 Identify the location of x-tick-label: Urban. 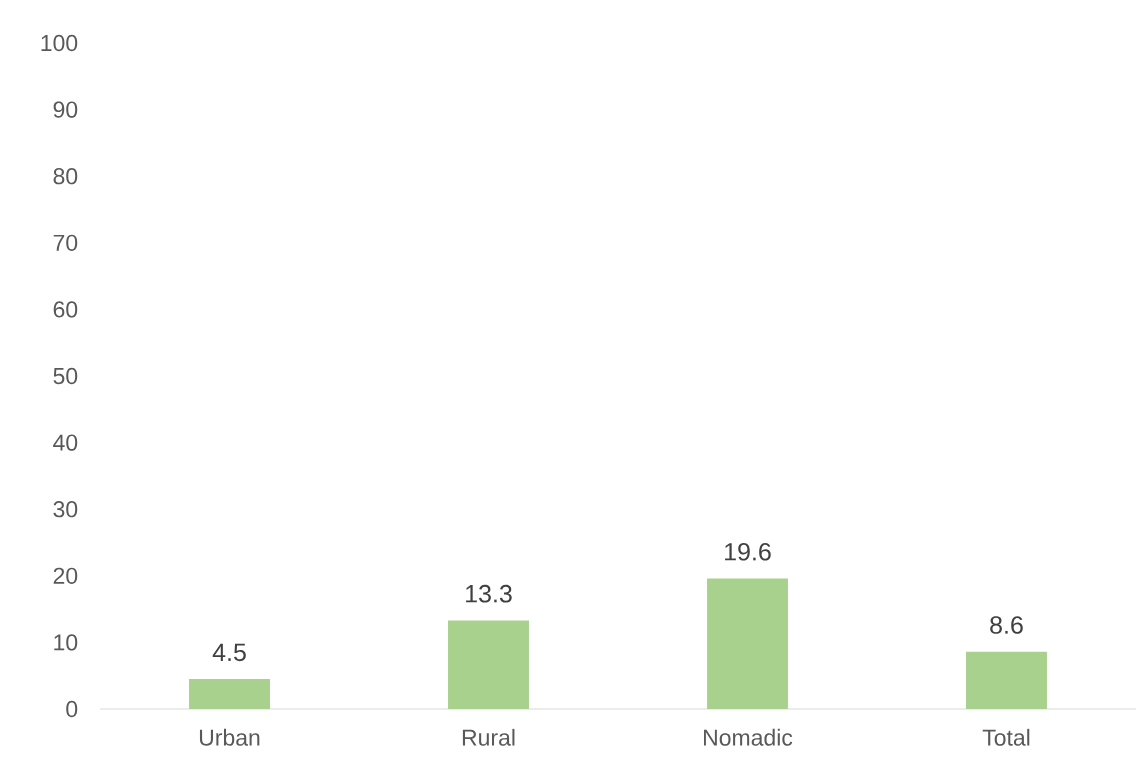
(229, 737).